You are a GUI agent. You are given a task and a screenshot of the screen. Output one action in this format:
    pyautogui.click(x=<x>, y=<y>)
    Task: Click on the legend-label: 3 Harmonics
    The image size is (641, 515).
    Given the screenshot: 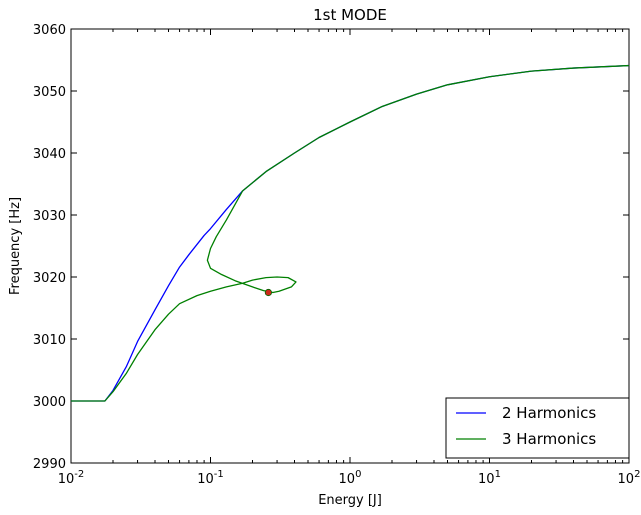 What is the action you would take?
    pyautogui.click(x=549, y=439)
    